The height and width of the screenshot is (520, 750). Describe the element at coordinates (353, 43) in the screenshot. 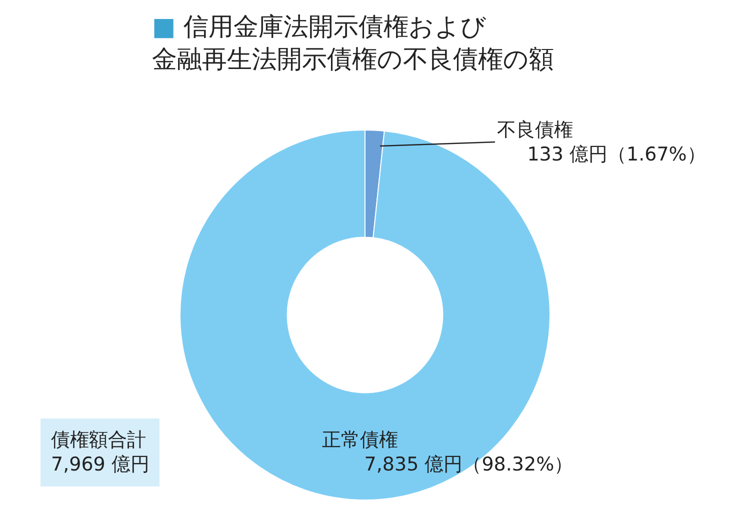

I see `chart-title: ■ 信用金庫法開示債権および金融再生法開示債権の不良債権の額` at that location.